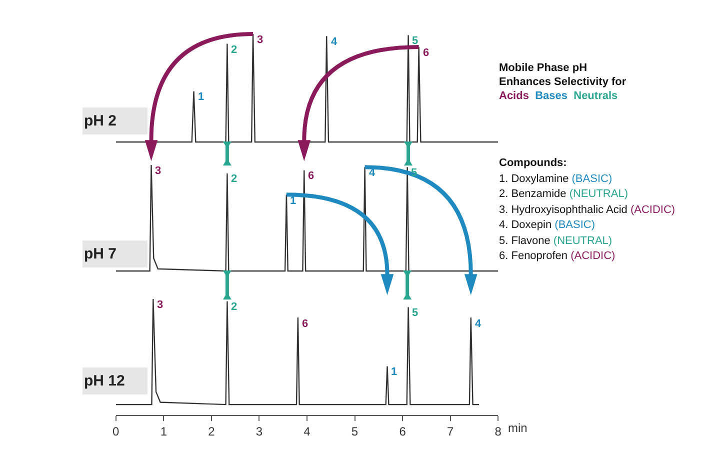 This screenshot has height=469, width=717. What do you see at coordinates (498, 431) in the screenshot?
I see `x-tick-label: 8` at bounding box center [498, 431].